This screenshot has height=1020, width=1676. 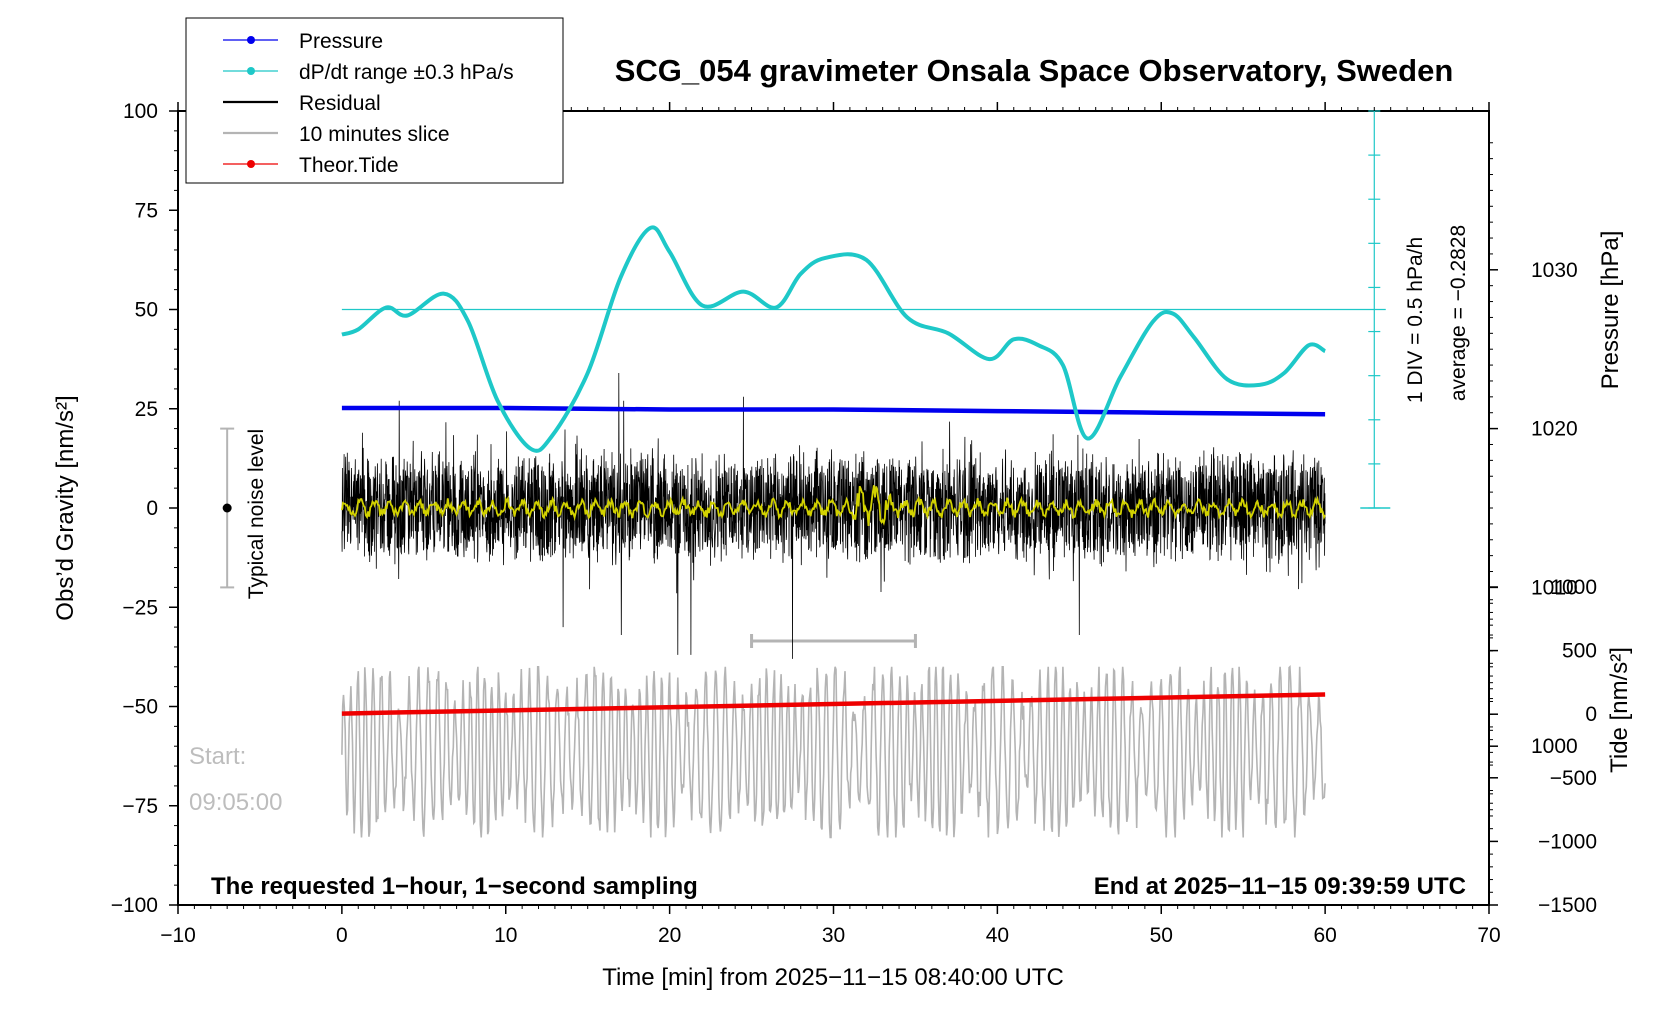 What do you see at coordinates (374, 134) in the screenshot?
I see `legend-label: 10 minutes slice` at bounding box center [374, 134].